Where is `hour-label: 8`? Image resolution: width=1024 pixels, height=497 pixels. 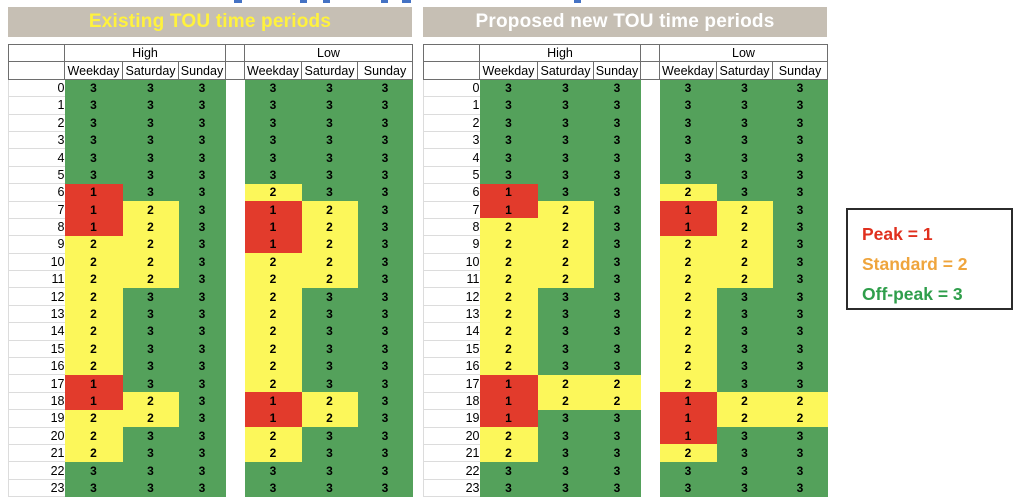
hour-label: 8 is located at coordinates (36, 227).